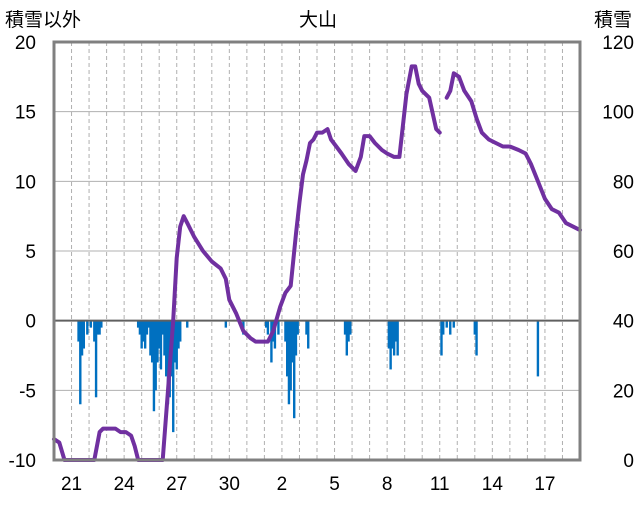 The image size is (636, 506). What do you see at coordinates (25, 113) in the screenshot?
I see `left-tick-label: 15` at bounding box center [25, 113].